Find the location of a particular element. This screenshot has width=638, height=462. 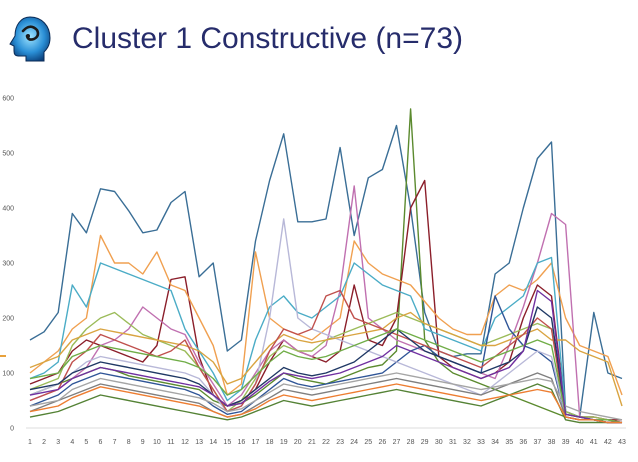

x-tick-label: 41 is located at coordinates (594, 442).